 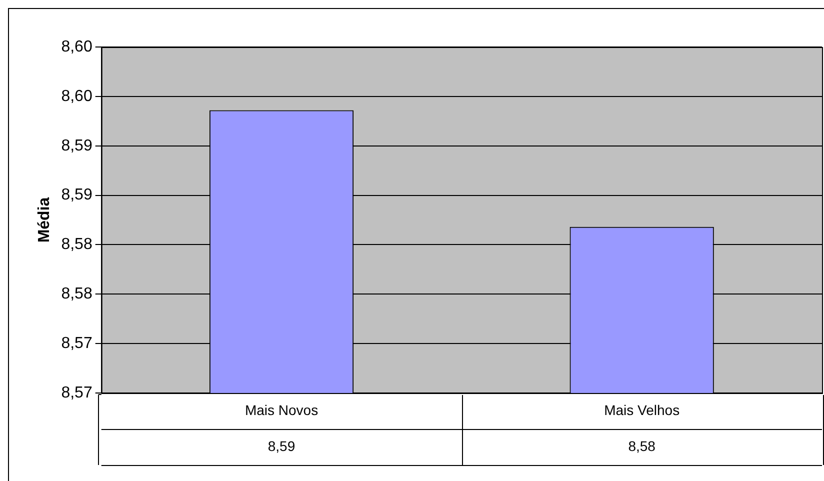 I want to click on data-label: 8,59, so click(x=282, y=446).